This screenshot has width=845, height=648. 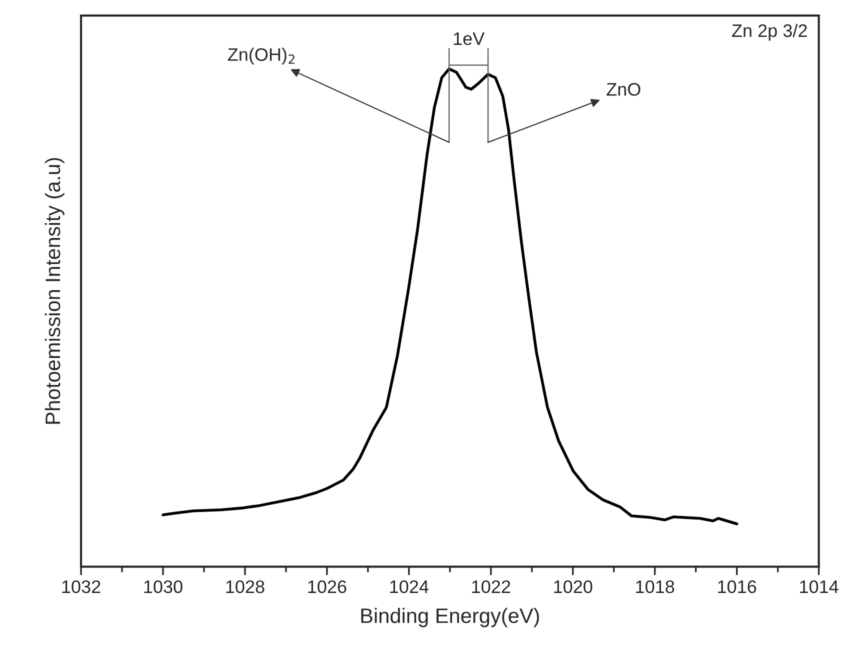 I want to click on x-tick-label: 1016, so click(x=737, y=587).